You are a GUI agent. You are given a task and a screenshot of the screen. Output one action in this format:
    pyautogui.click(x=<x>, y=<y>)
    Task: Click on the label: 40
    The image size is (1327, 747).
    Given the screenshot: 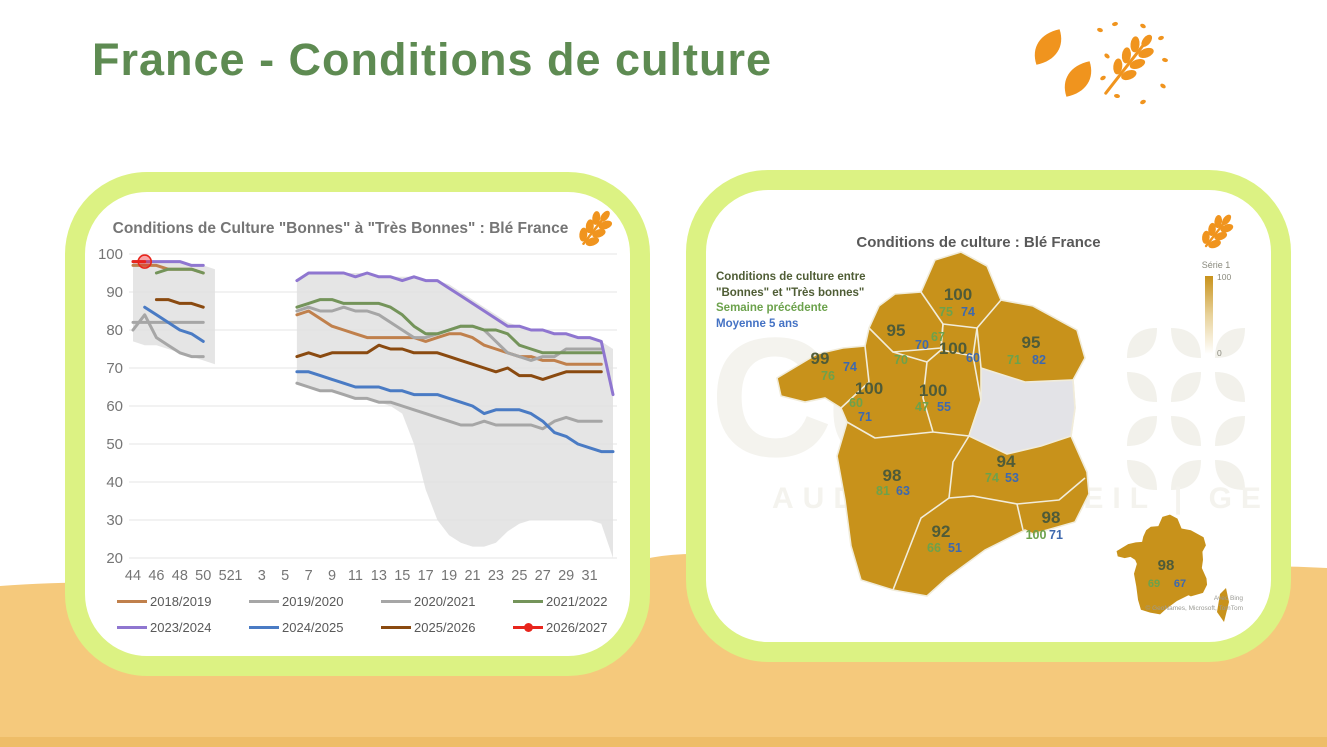 What is the action you would take?
    pyautogui.click(x=114, y=482)
    